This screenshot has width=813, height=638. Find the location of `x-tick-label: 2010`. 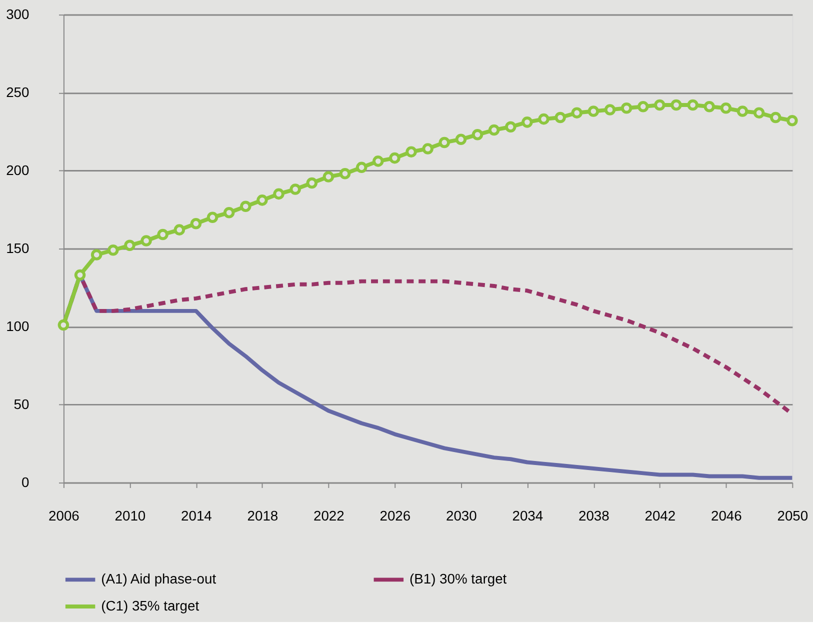

x-tick-label: 2010 is located at coordinates (130, 516).